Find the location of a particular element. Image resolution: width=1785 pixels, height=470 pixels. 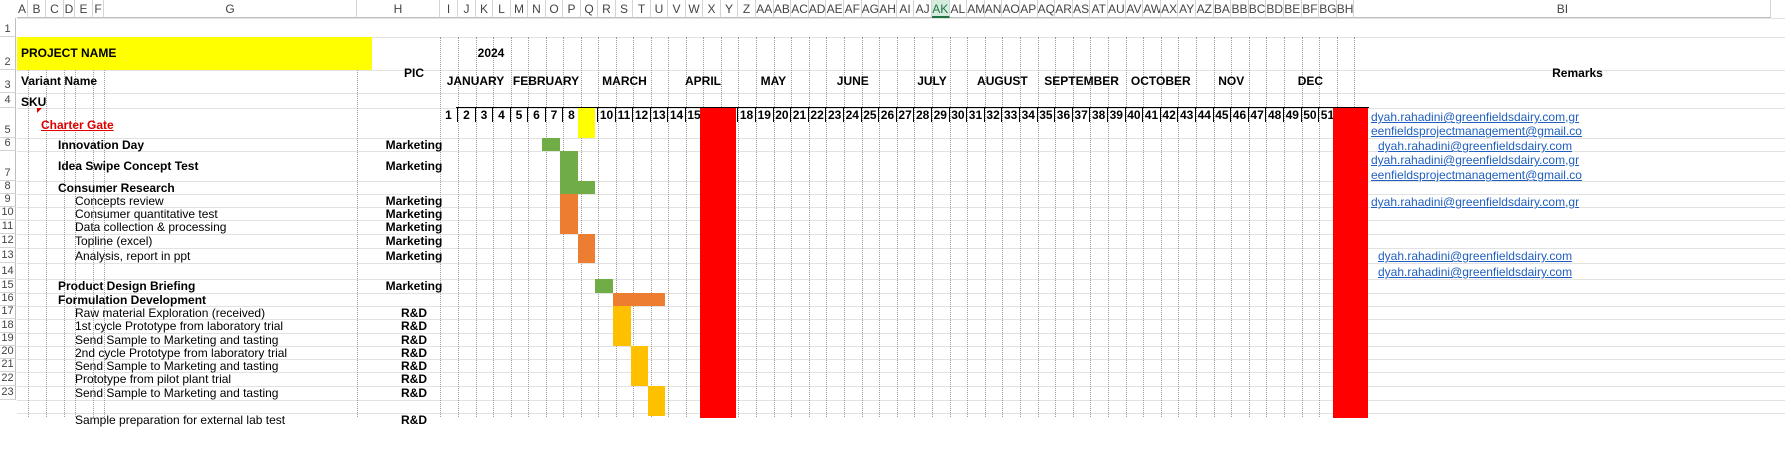

april-milestone-bar is located at coordinates (718, 263).